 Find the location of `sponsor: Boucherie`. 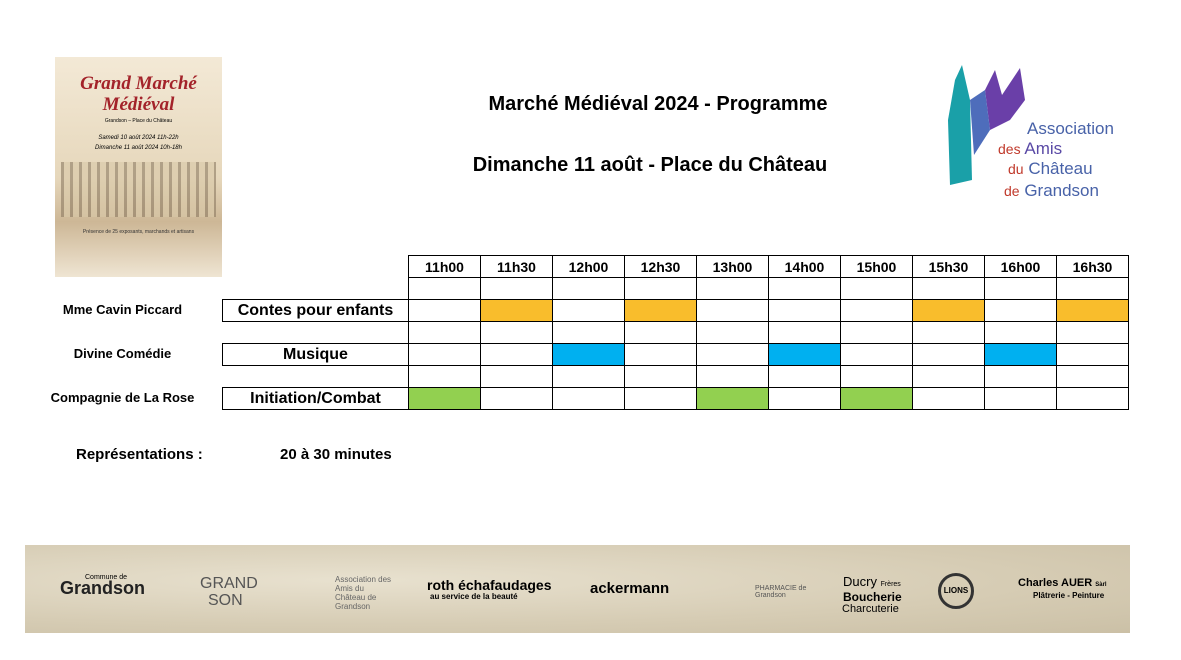

sponsor: Boucherie is located at coordinates (872, 597).